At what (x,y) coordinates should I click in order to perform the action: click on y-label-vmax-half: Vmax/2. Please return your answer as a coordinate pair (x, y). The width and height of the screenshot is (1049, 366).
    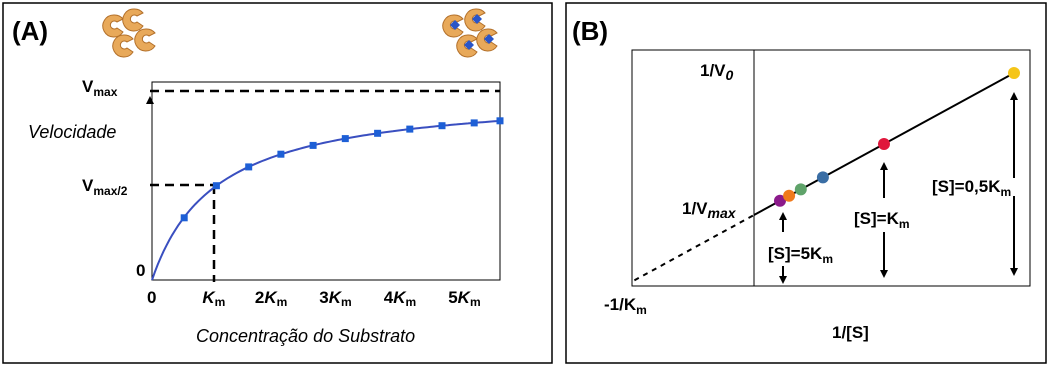
    Looking at the image, I should click on (105, 187).